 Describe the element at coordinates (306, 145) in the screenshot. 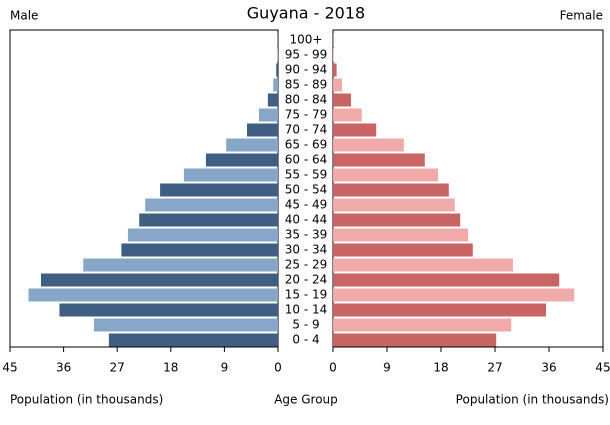

I see `category-label: 65 - 69` at that location.